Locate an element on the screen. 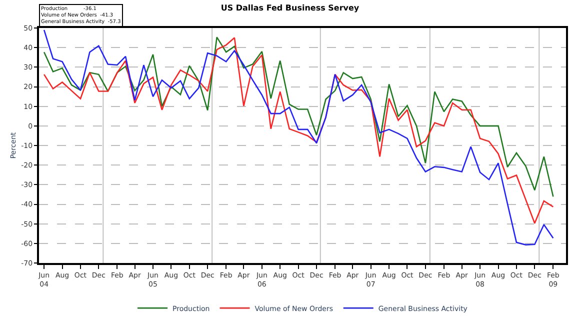  chart-title: US Dallas Fed Business Servey is located at coordinates (290, 8).